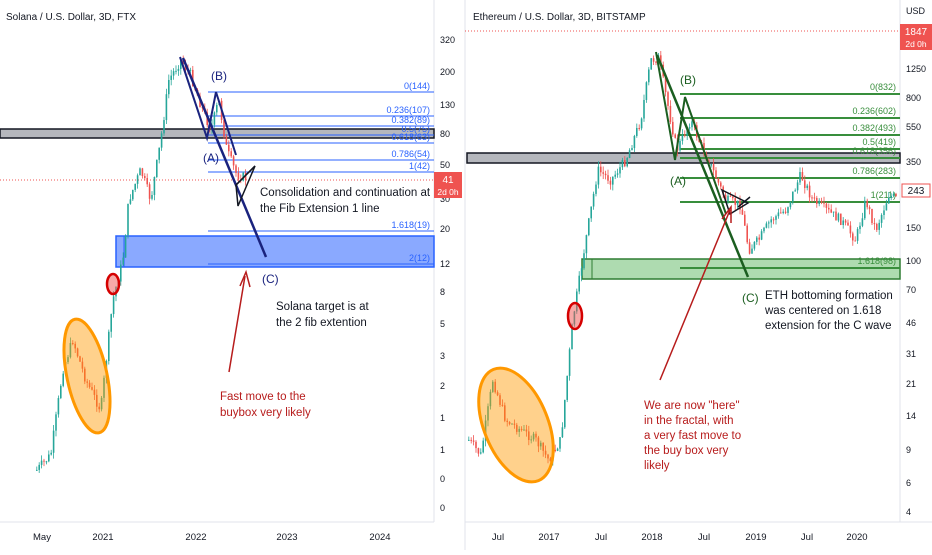 This screenshot has width=932, height=555. What do you see at coordinates (71, 17) in the screenshot?
I see `left-chart-title: Solana / U.S. Dollar, 3D, FTX` at bounding box center [71, 17].